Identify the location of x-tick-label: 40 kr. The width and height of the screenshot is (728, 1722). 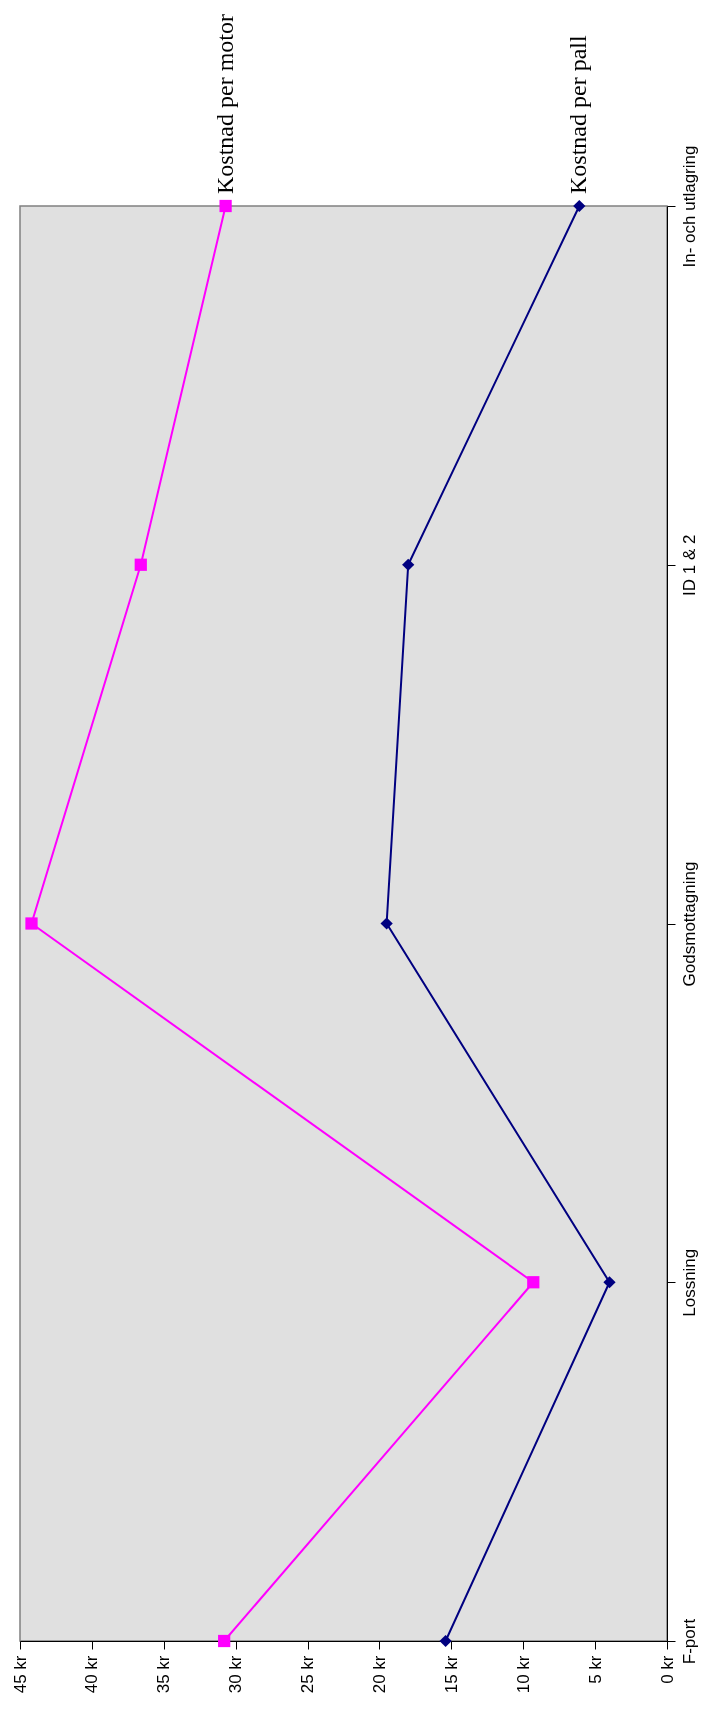
(92, 1674).